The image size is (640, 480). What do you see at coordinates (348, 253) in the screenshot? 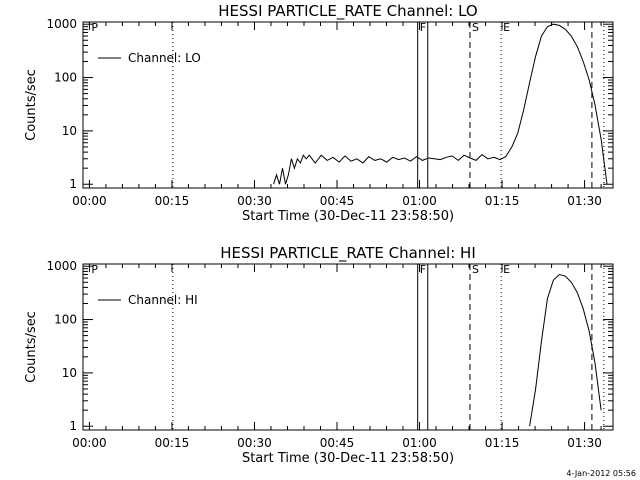
I see `chart-title: HESSI PARTICLE_RATE Channel: HI` at bounding box center [348, 253].